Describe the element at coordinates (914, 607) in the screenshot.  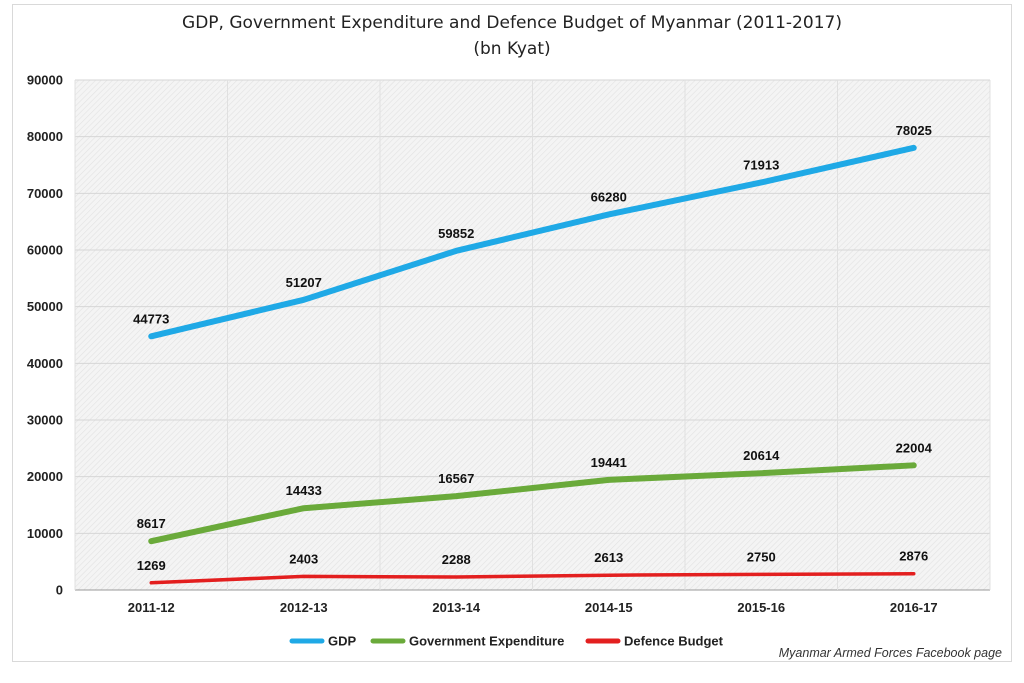
I see `x-tick-label: 2016-17` at that location.